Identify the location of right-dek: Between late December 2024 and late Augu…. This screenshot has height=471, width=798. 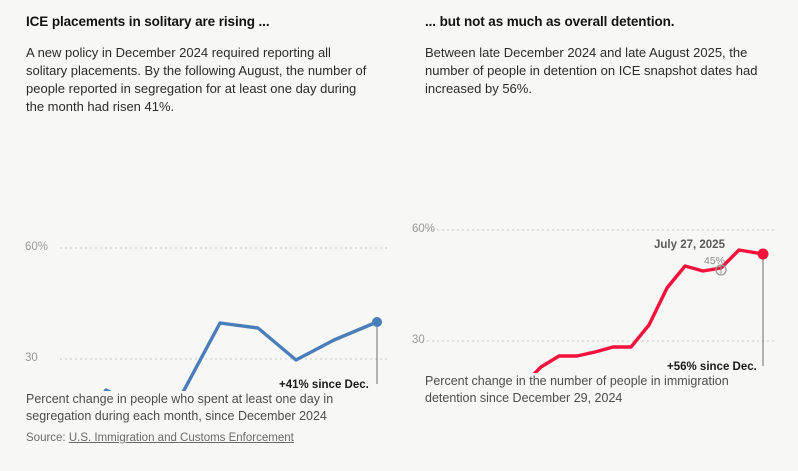
(591, 70).